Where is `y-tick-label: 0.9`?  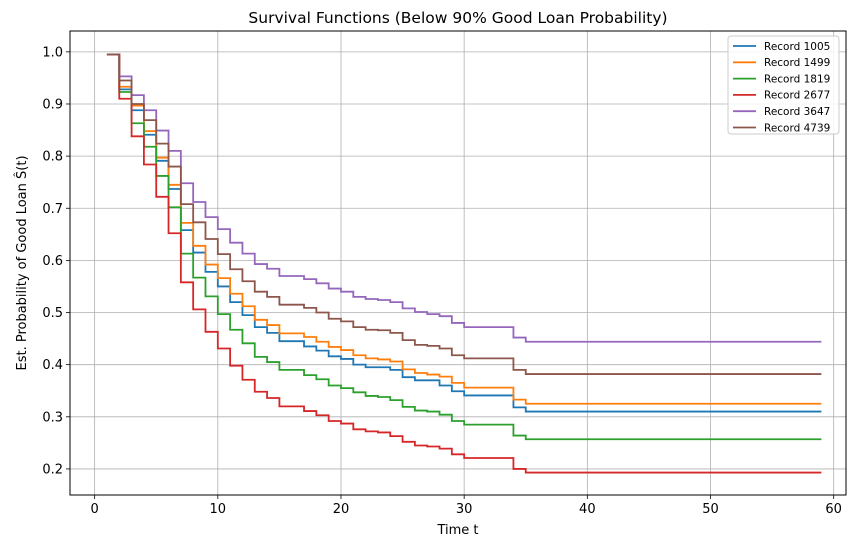 y-tick-label: 0.9 is located at coordinates (52, 104).